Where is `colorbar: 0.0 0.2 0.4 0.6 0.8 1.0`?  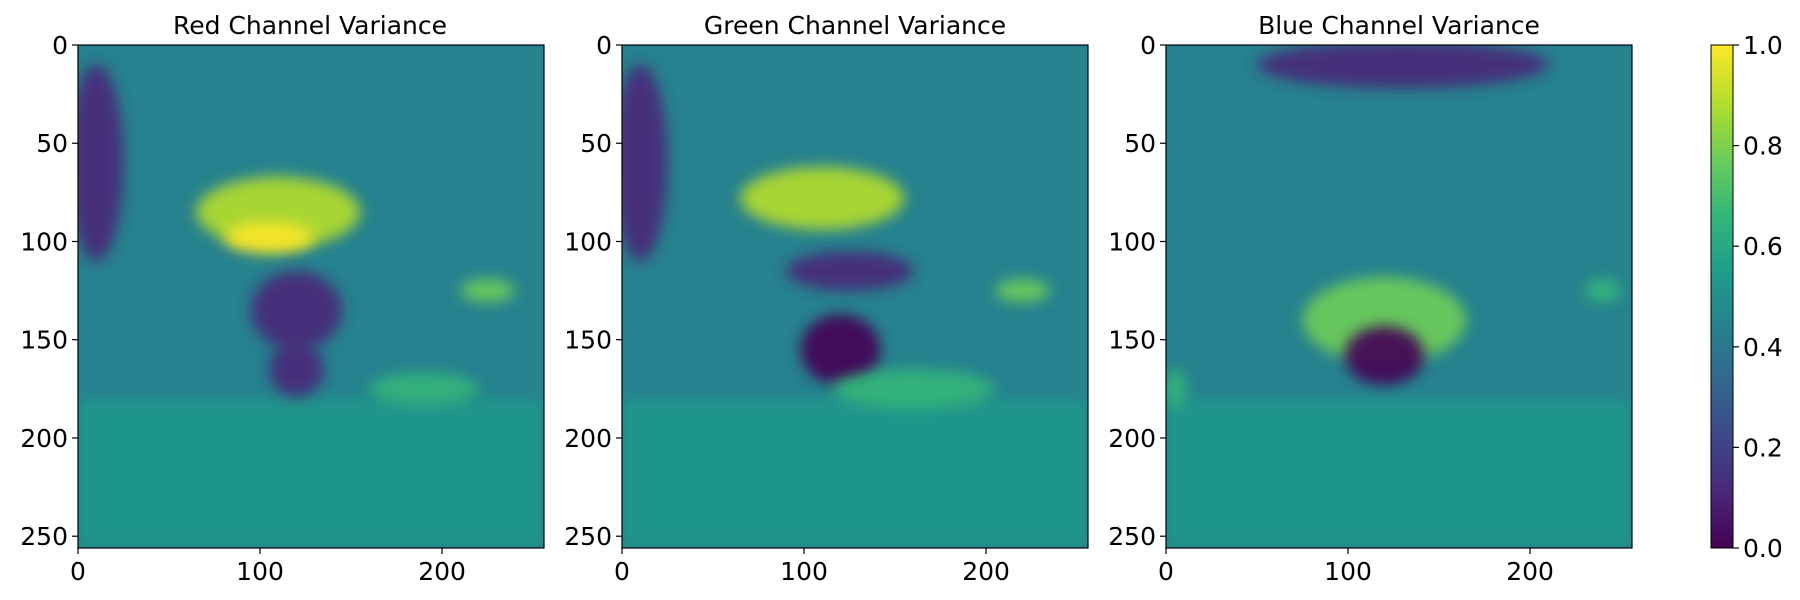
colorbar: 0.0 0.2 0.4 0.6 0.8 1.0 is located at coordinates (1746, 297).